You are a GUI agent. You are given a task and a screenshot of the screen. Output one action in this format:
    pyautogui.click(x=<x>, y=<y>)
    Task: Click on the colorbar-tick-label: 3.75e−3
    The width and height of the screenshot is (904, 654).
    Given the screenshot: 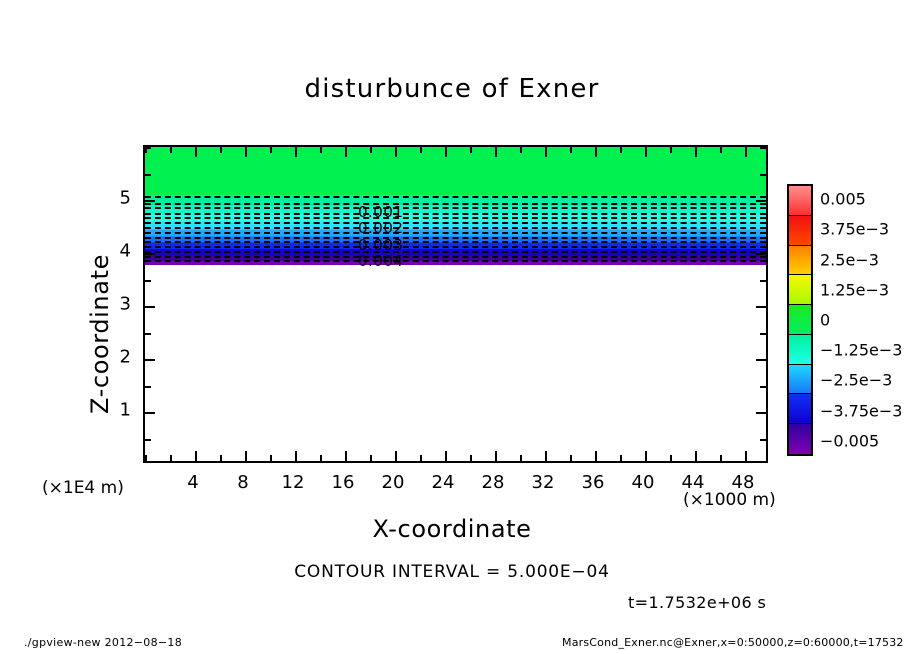 What is the action you would take?
    pyautogui.click(x=855, y=229)
    